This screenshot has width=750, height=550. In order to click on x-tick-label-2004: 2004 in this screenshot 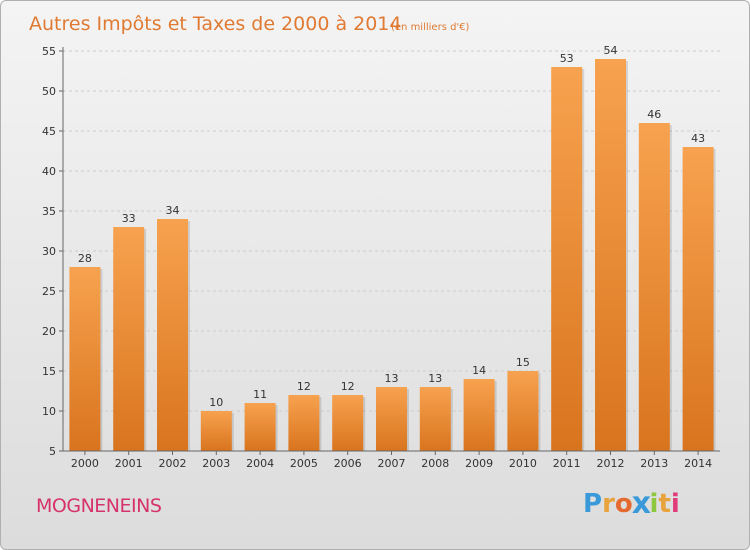, I will do `click(260, 463)`.